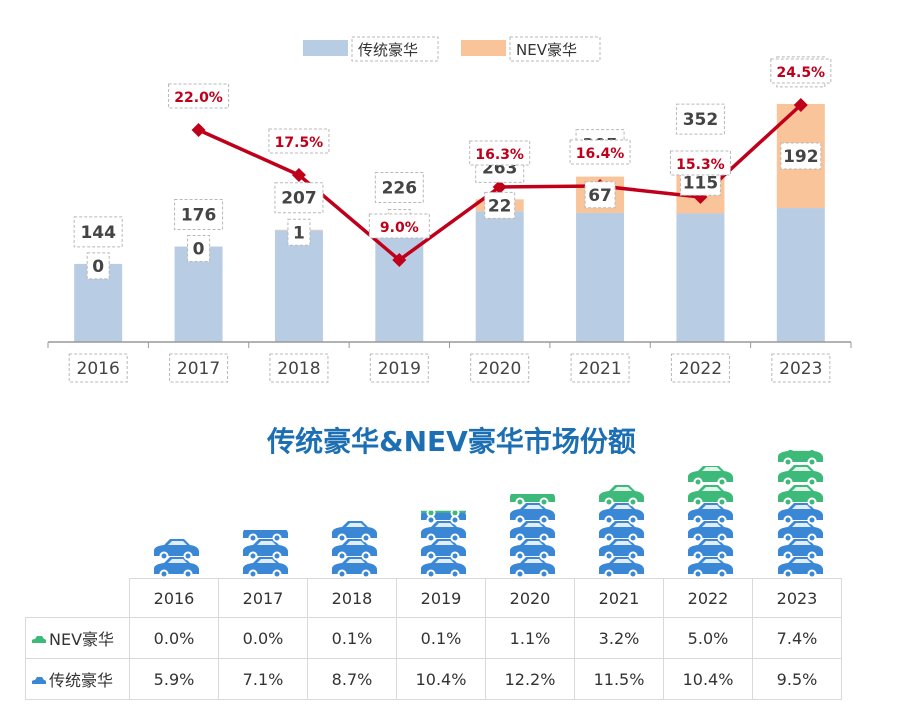  I want to click on table-cell: 7.4%, so click(797, 638).